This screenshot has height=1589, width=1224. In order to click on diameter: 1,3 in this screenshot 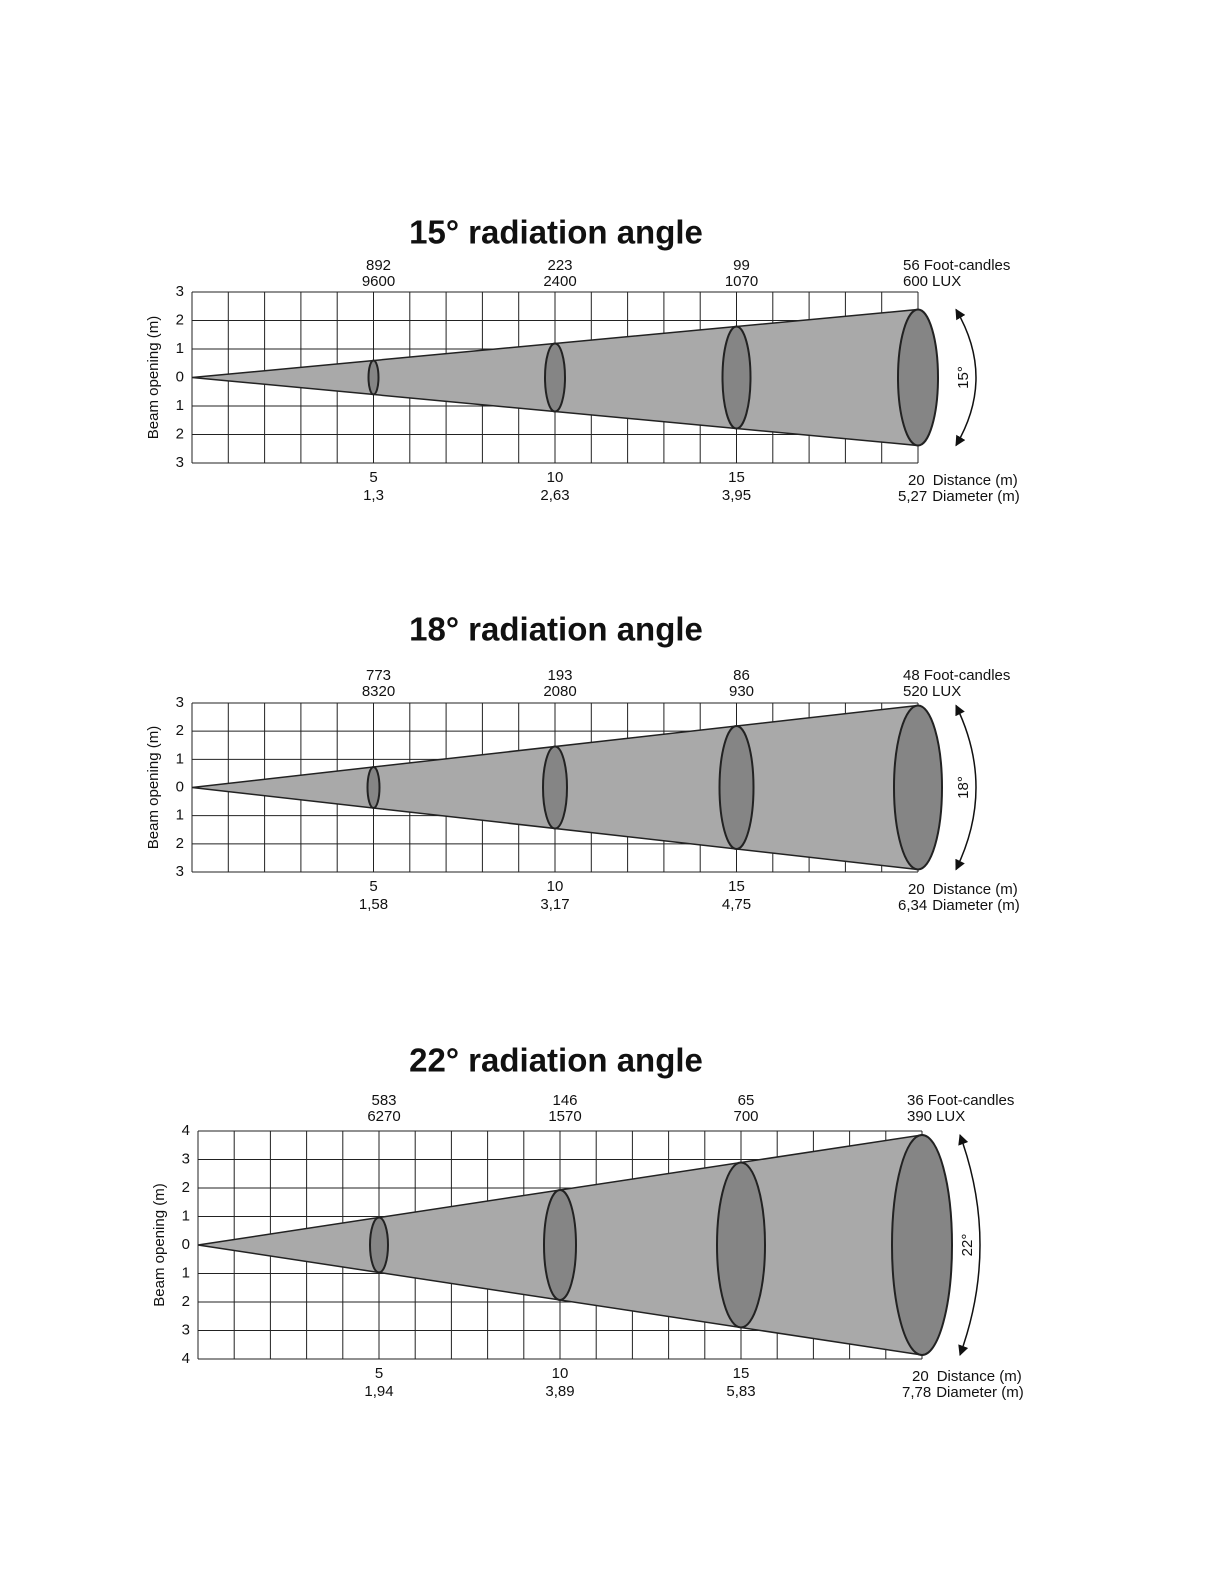, I will do `click(373, 495)`.